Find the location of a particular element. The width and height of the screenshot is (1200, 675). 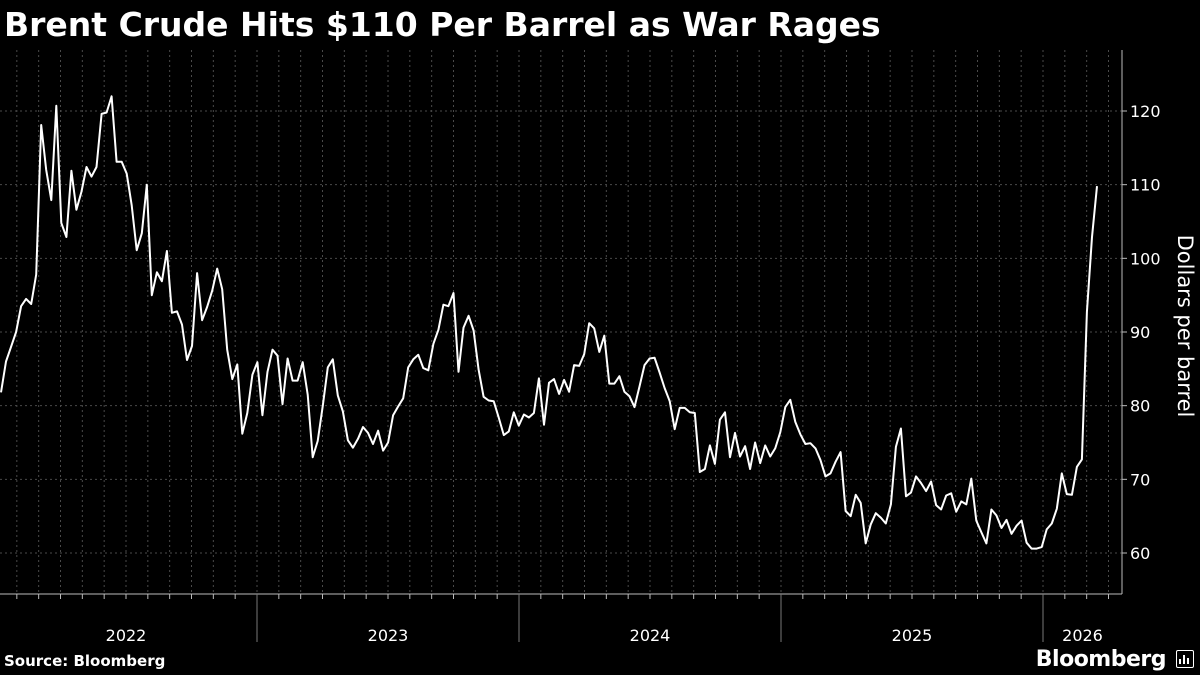

y-tick-label: 60 is located at coordinates (1140, 553).